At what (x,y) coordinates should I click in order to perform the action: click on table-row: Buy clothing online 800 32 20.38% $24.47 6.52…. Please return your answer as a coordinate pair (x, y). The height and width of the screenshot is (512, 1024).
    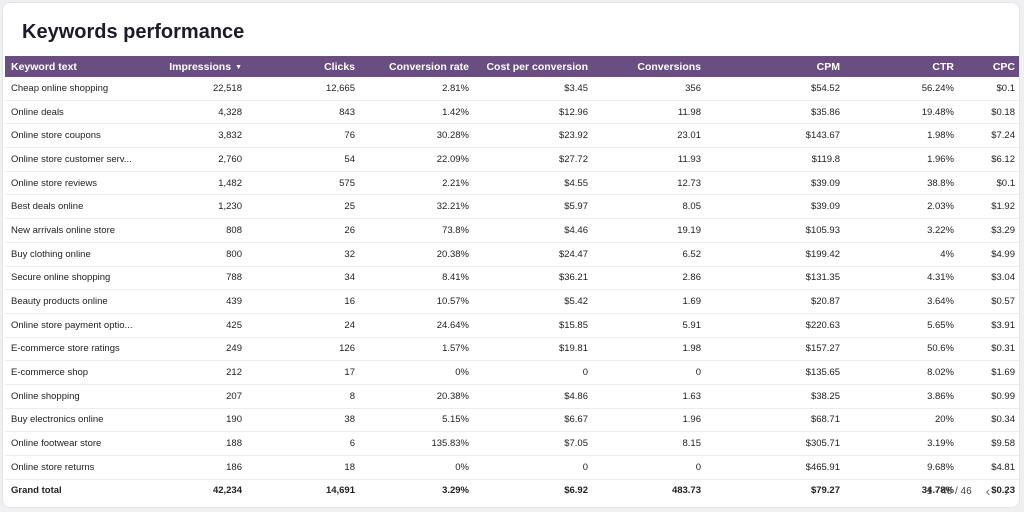
    Looking at the image, I should click on (512, 254).